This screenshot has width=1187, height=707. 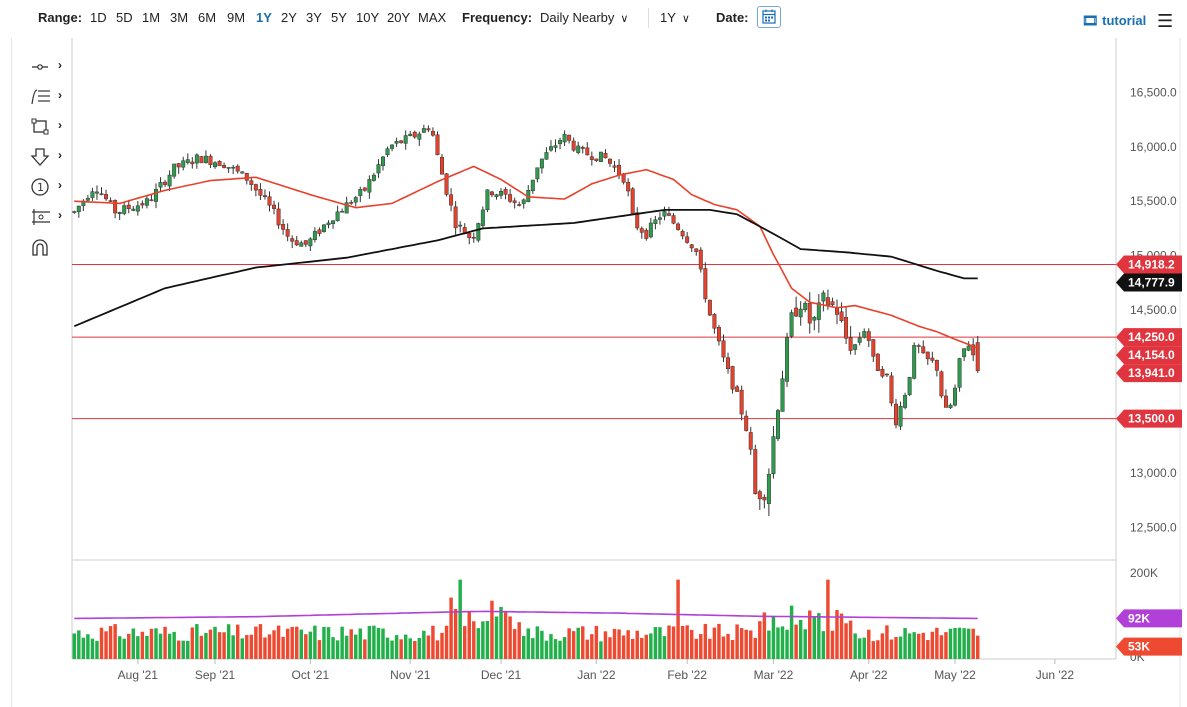 I want to click on frequency-dropdown: Daily Nearby ∨, so click(x=584, y=17).